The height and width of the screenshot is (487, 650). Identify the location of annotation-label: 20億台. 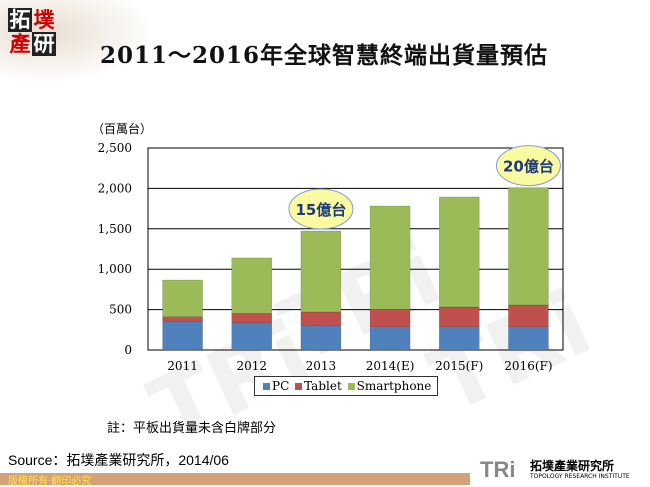
(528, 167).